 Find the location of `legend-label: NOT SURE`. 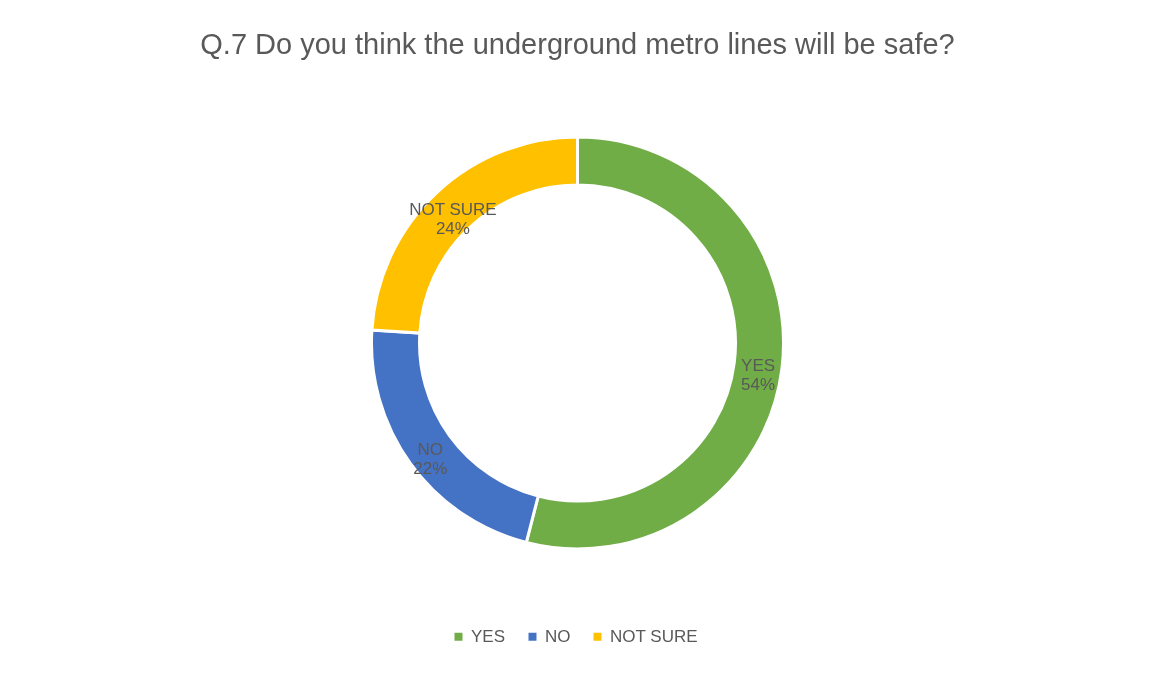

legend-label: NOT SURE is located at coordinates (654, 636).